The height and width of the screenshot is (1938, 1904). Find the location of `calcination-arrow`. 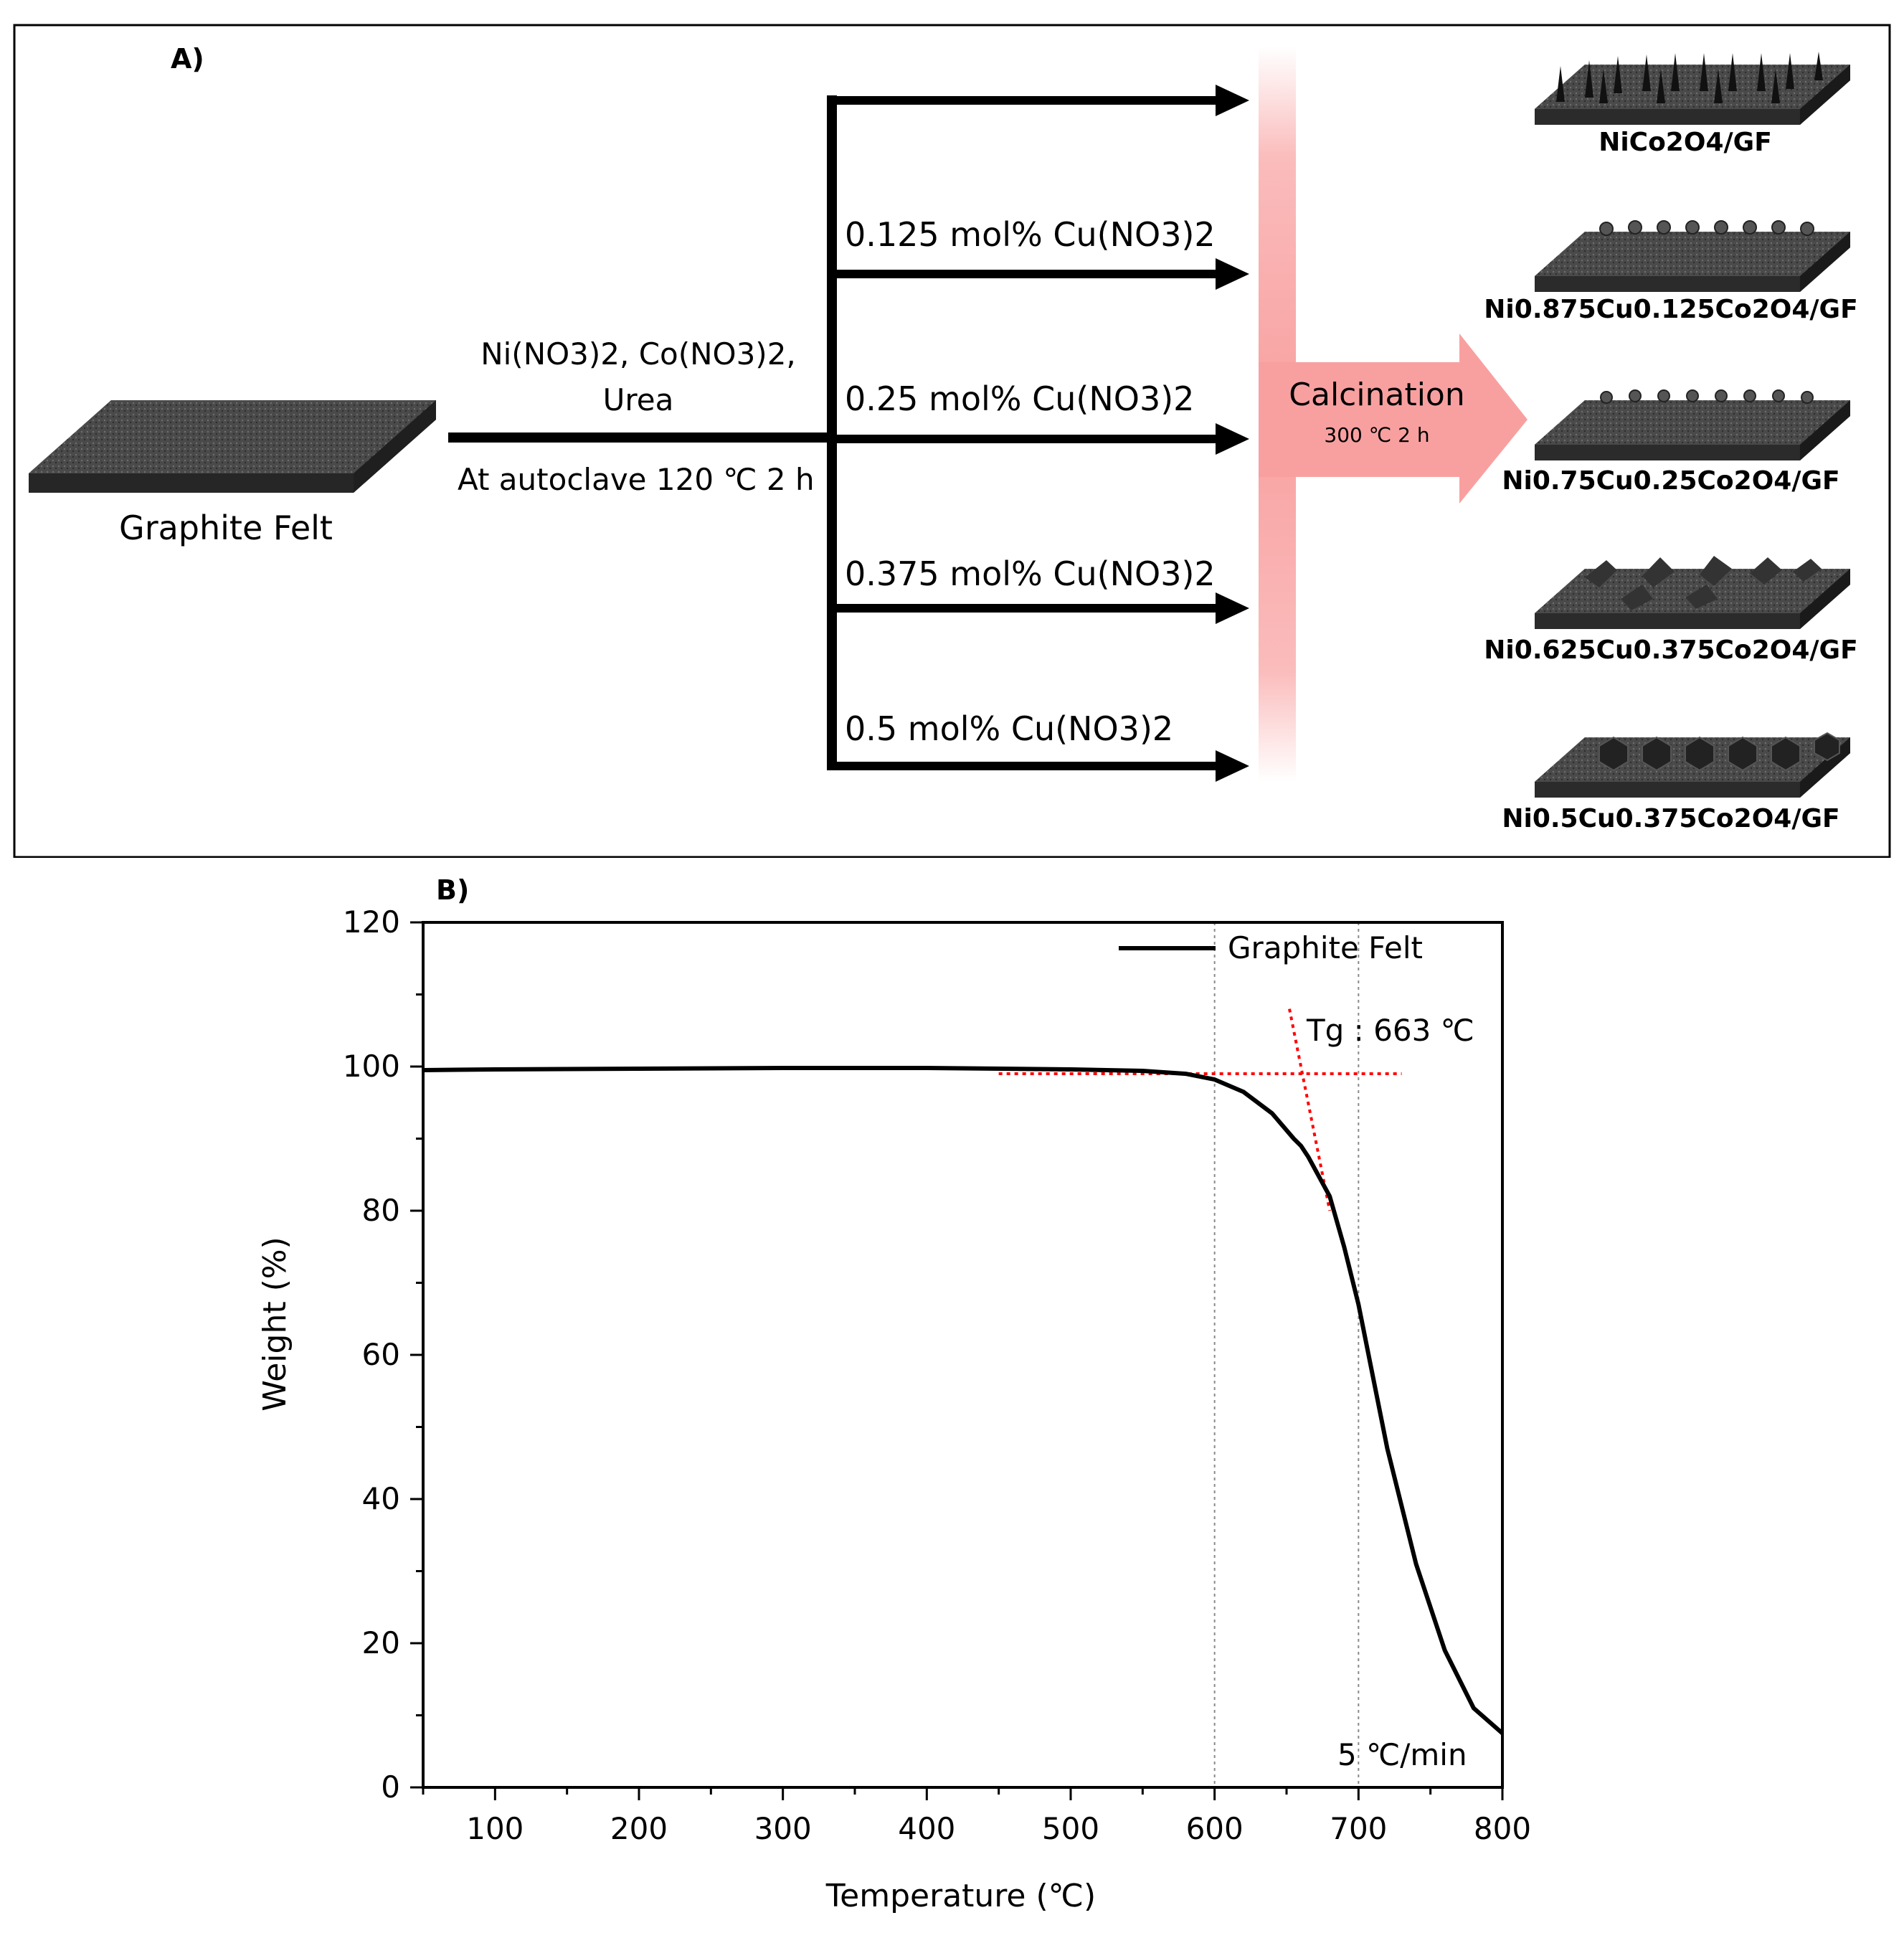

calcination-arrow is located at coordinates (1393, 419).